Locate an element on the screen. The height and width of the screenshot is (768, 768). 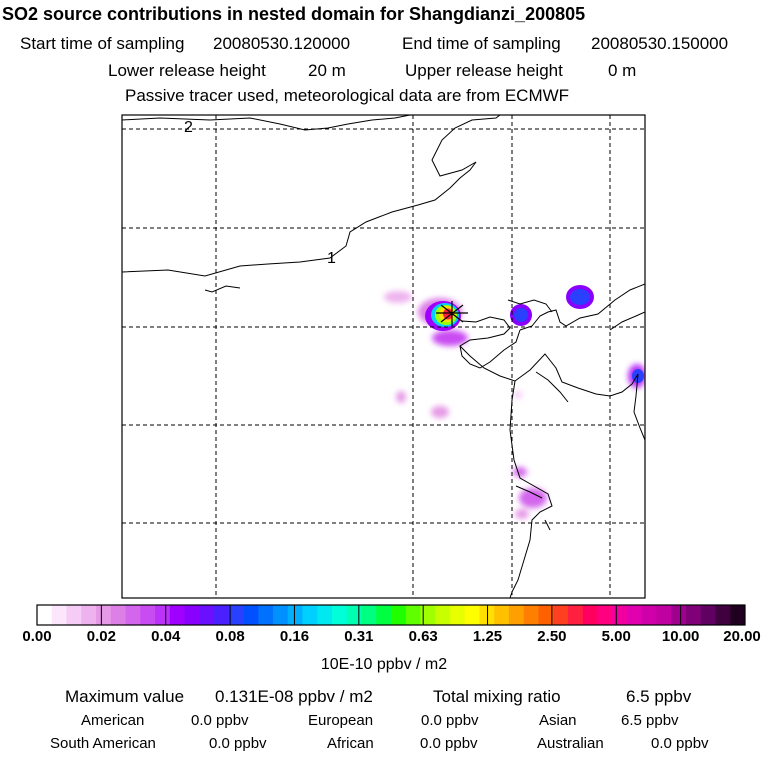
colorbar-tick-label: 0.08 is located at coordinates (230, 636).